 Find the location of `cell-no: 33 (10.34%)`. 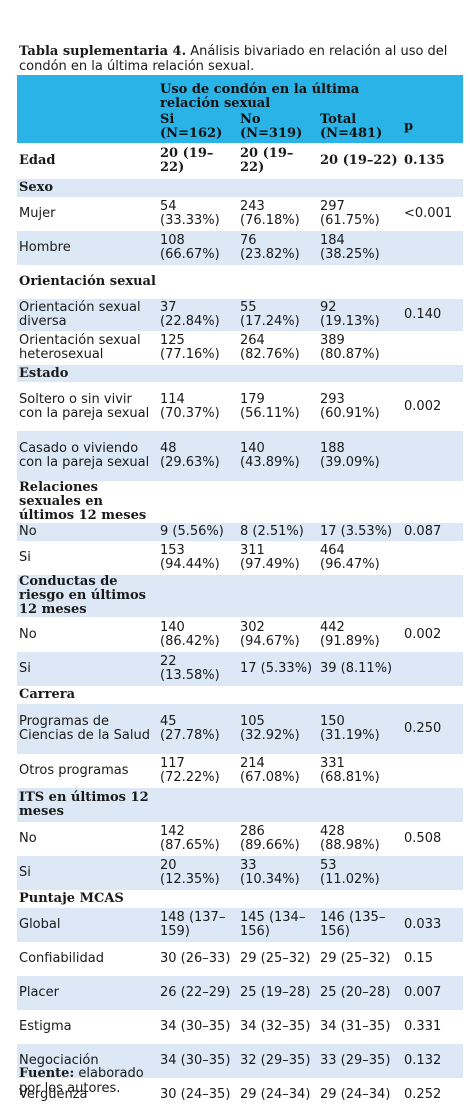

cell-no: 33 (10.34%) is located at coordinates (278, 873).